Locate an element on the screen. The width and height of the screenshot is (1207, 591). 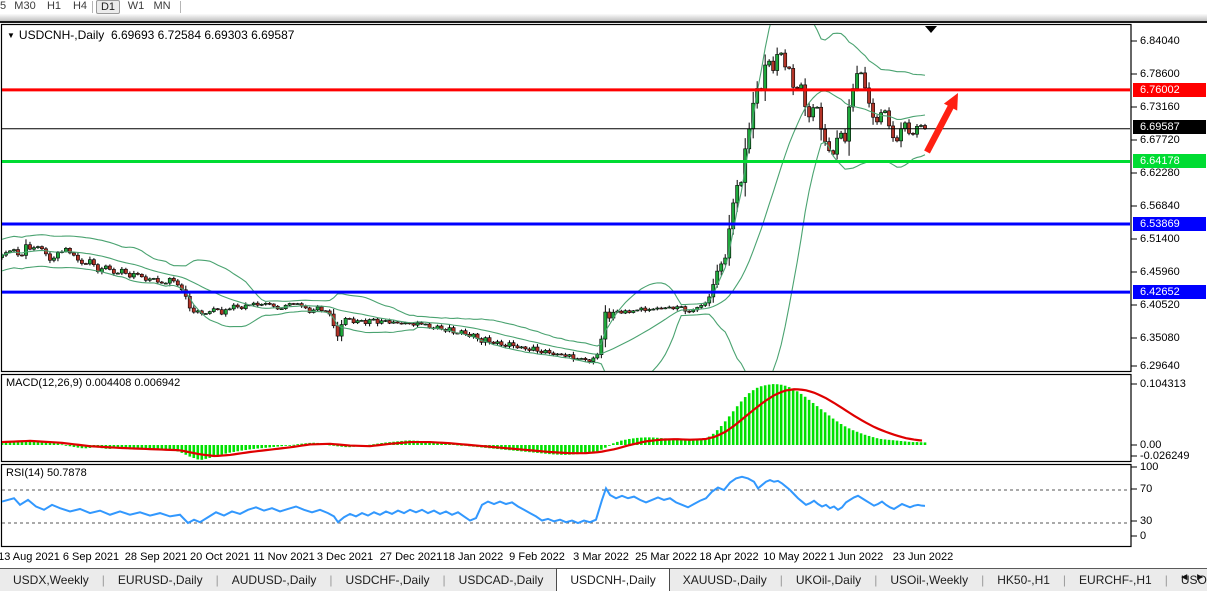
price-axis-badge: 6.76002 is located at coordinates (1169, 90).